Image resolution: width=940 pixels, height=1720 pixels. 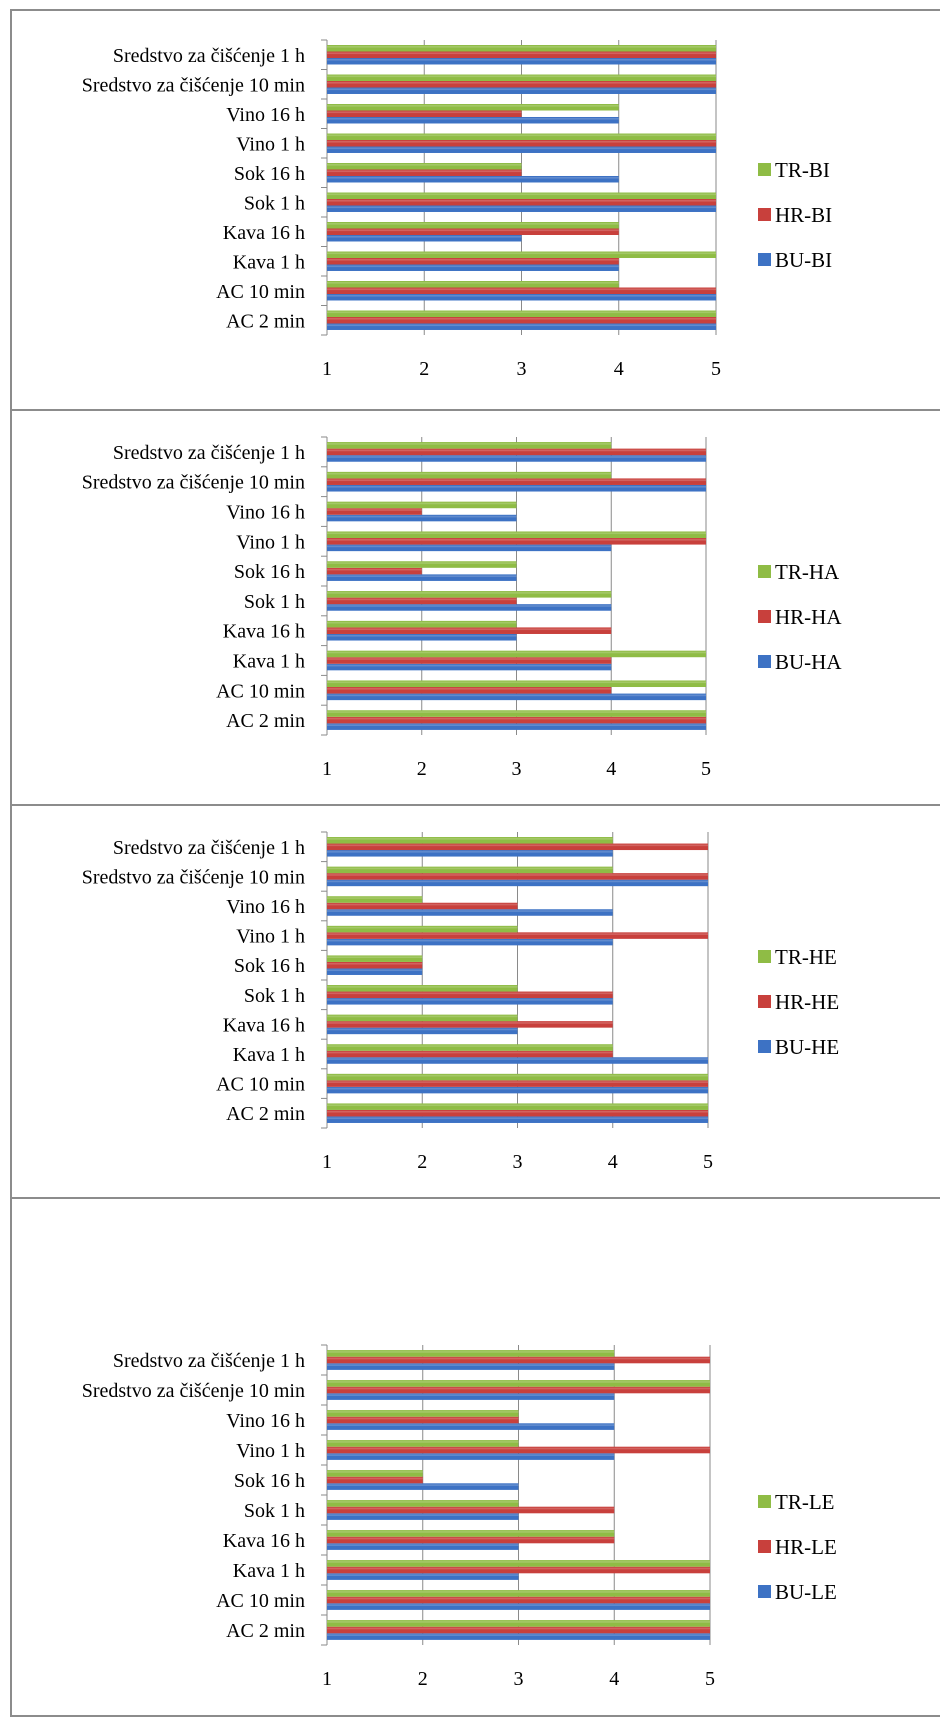 I want to click on category-label: Kava 1 h, so click(x=269, y=1571).